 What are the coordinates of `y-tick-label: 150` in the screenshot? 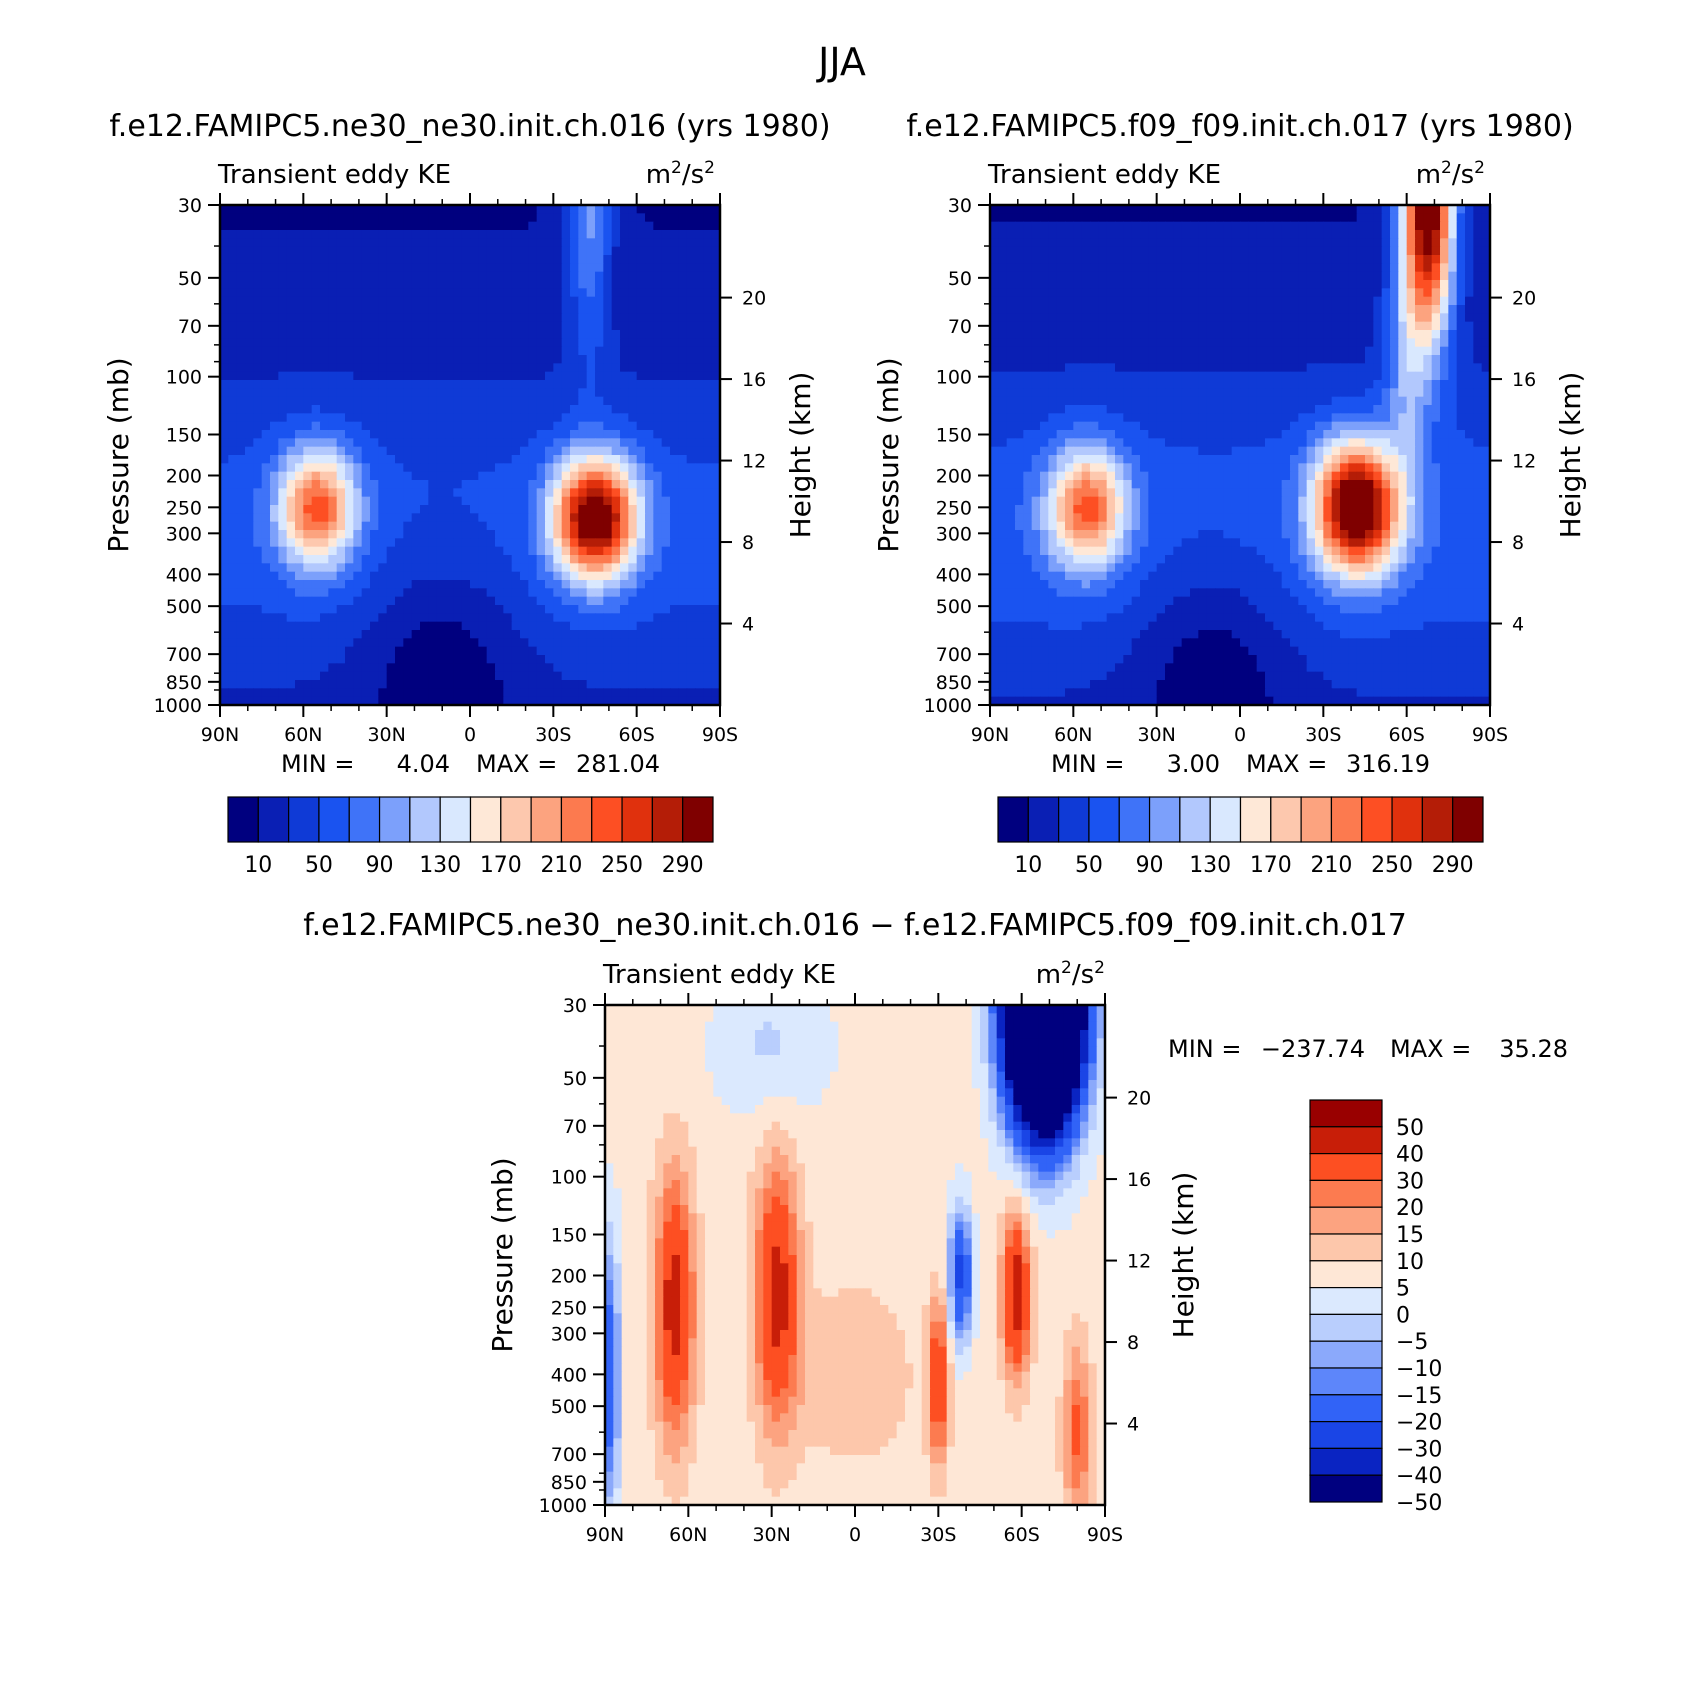 It's located at (184, 435).